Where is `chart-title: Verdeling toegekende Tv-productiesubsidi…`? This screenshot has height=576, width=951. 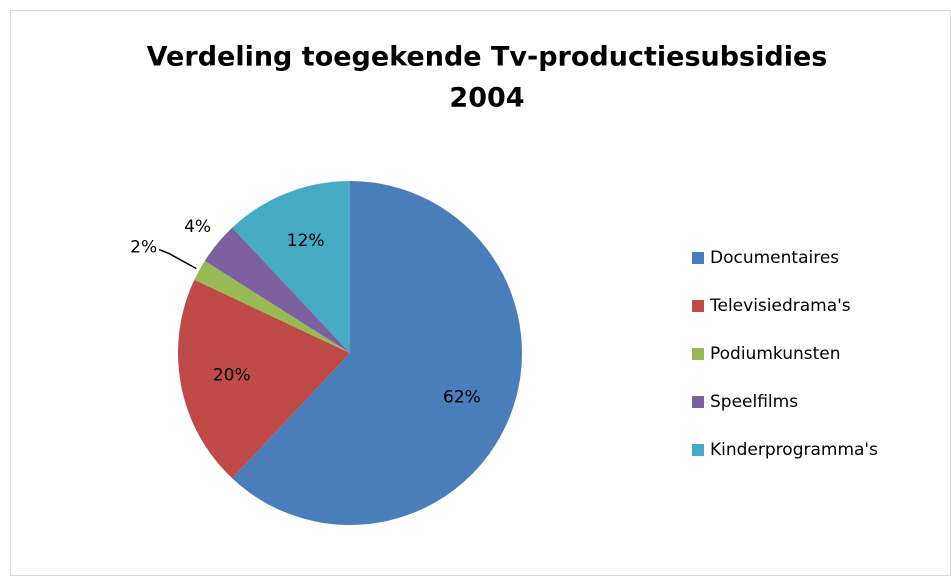
chart-title: Verdeling toegekende Tv-productiesubsidi… is located at coordinates (487, 57).